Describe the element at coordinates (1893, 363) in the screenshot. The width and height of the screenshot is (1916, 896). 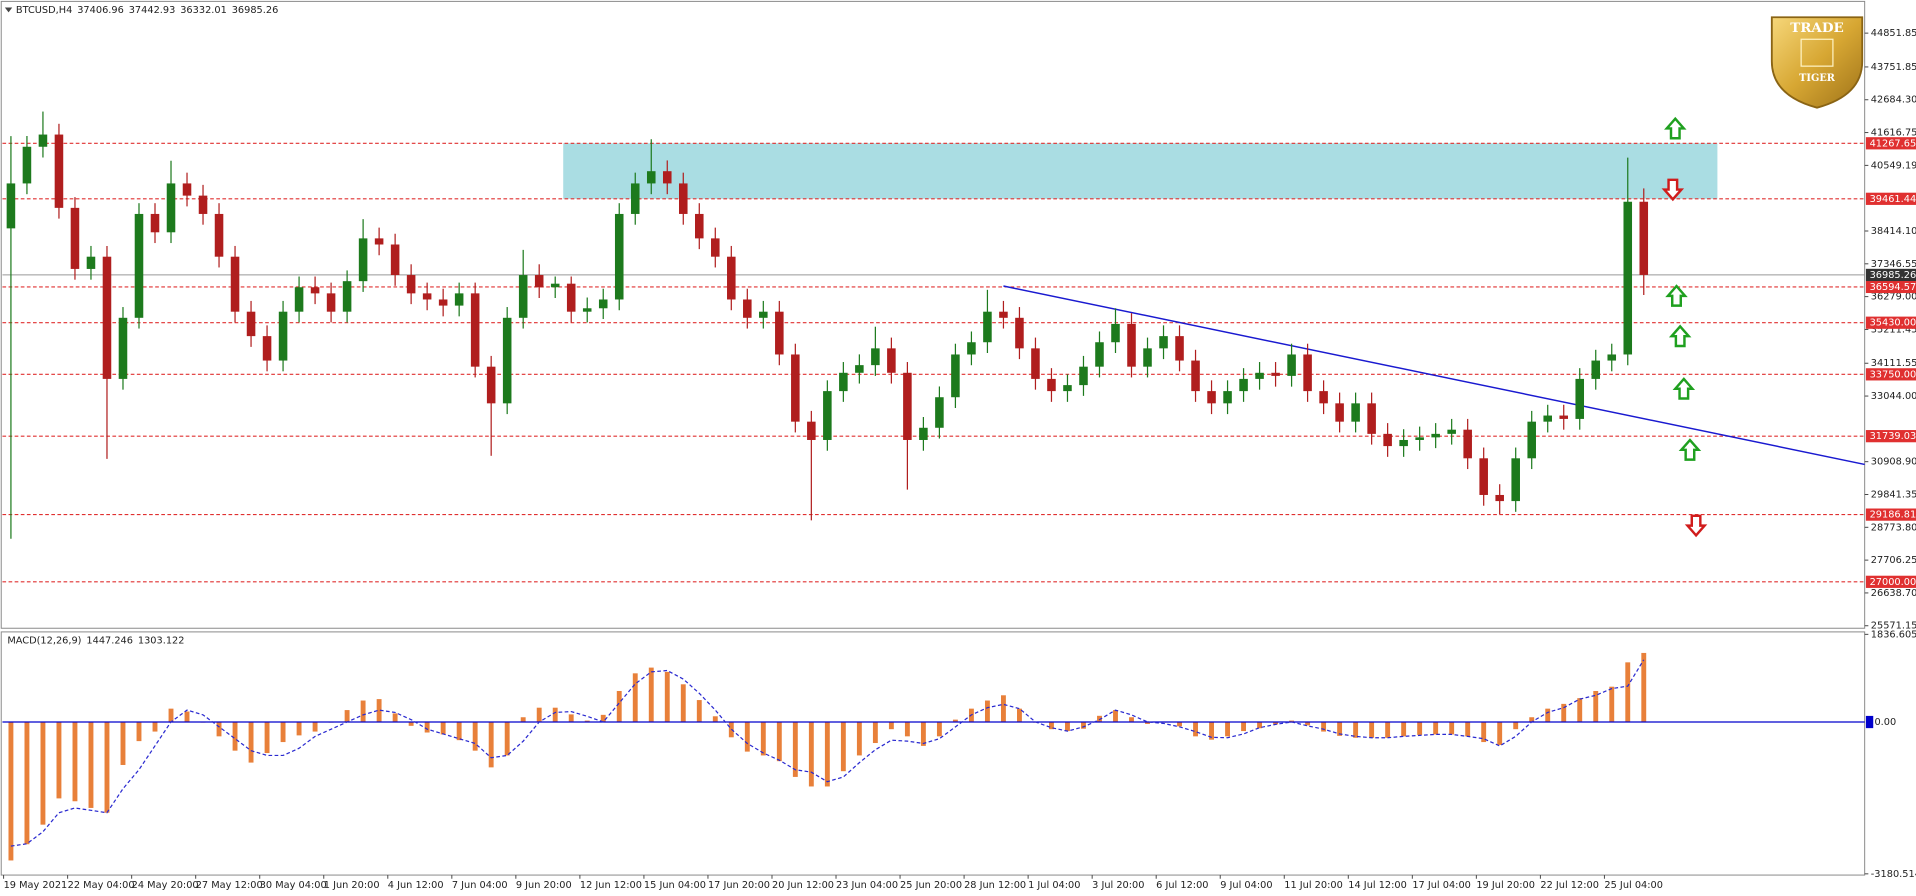
I see `y-tick-label: 34111.55` at that location.